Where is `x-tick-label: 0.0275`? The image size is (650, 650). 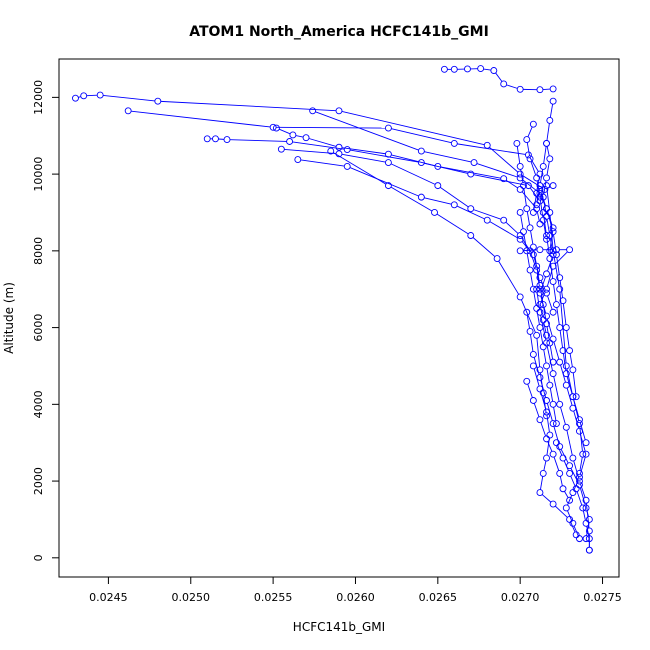 x-tick-label: 0.0275 is located at coordinates (602, 597).